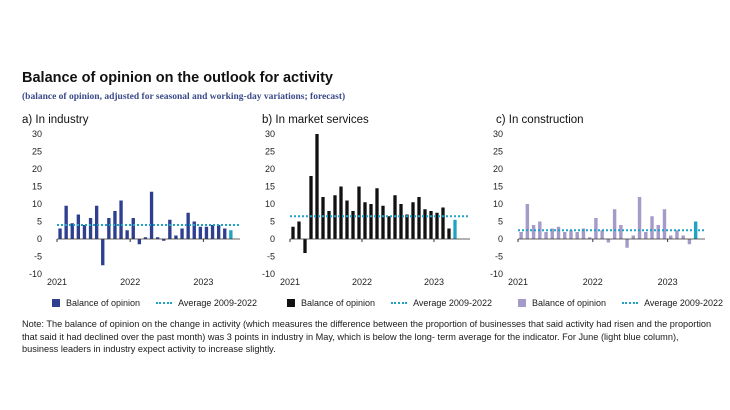  I want to click on x-tick-label: 2023, so click(668, 282).